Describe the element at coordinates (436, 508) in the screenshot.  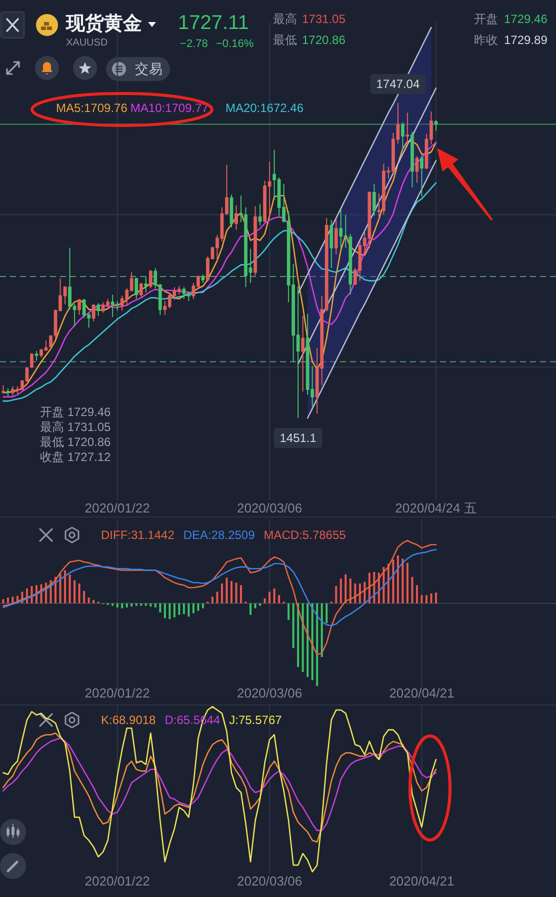
I see `x-tick-label: 2020/04/24 五` at that location.